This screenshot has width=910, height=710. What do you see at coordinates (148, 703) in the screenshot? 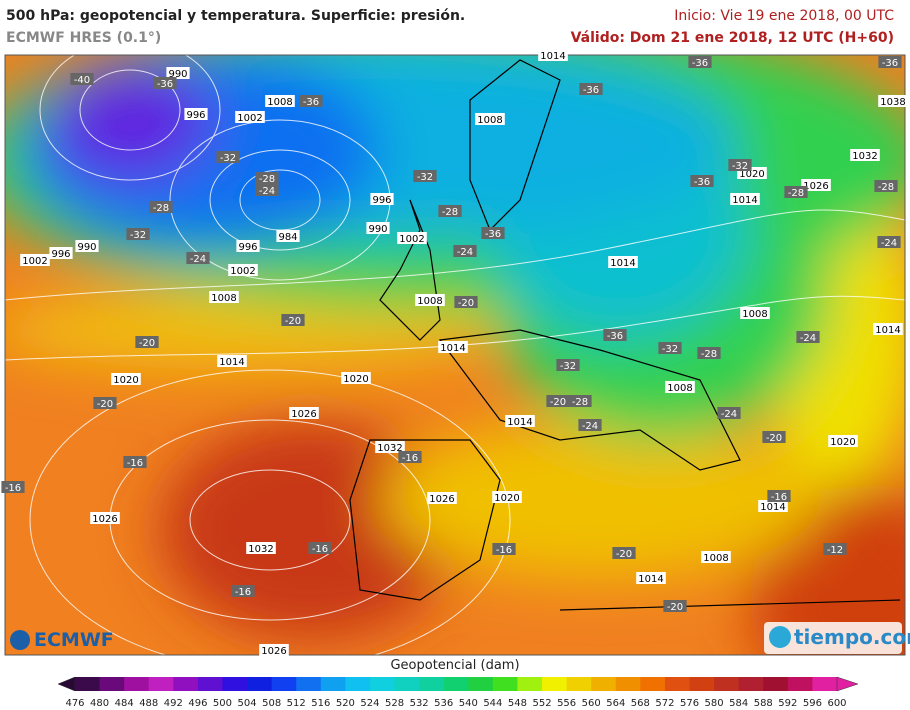
I see `colorbar-tick-label: 488` at bounding box center [148, 703].